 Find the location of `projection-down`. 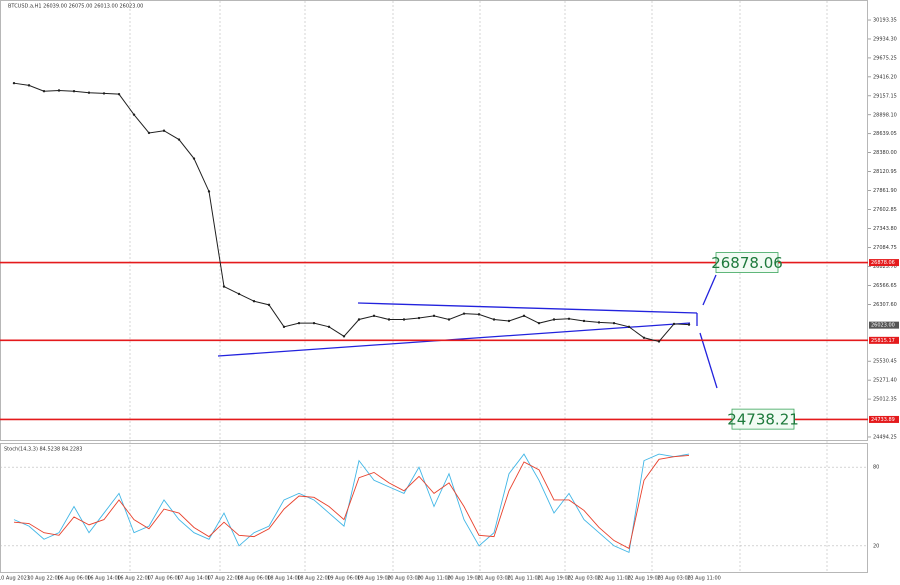

projection-down is located at coordinates (708, 360).